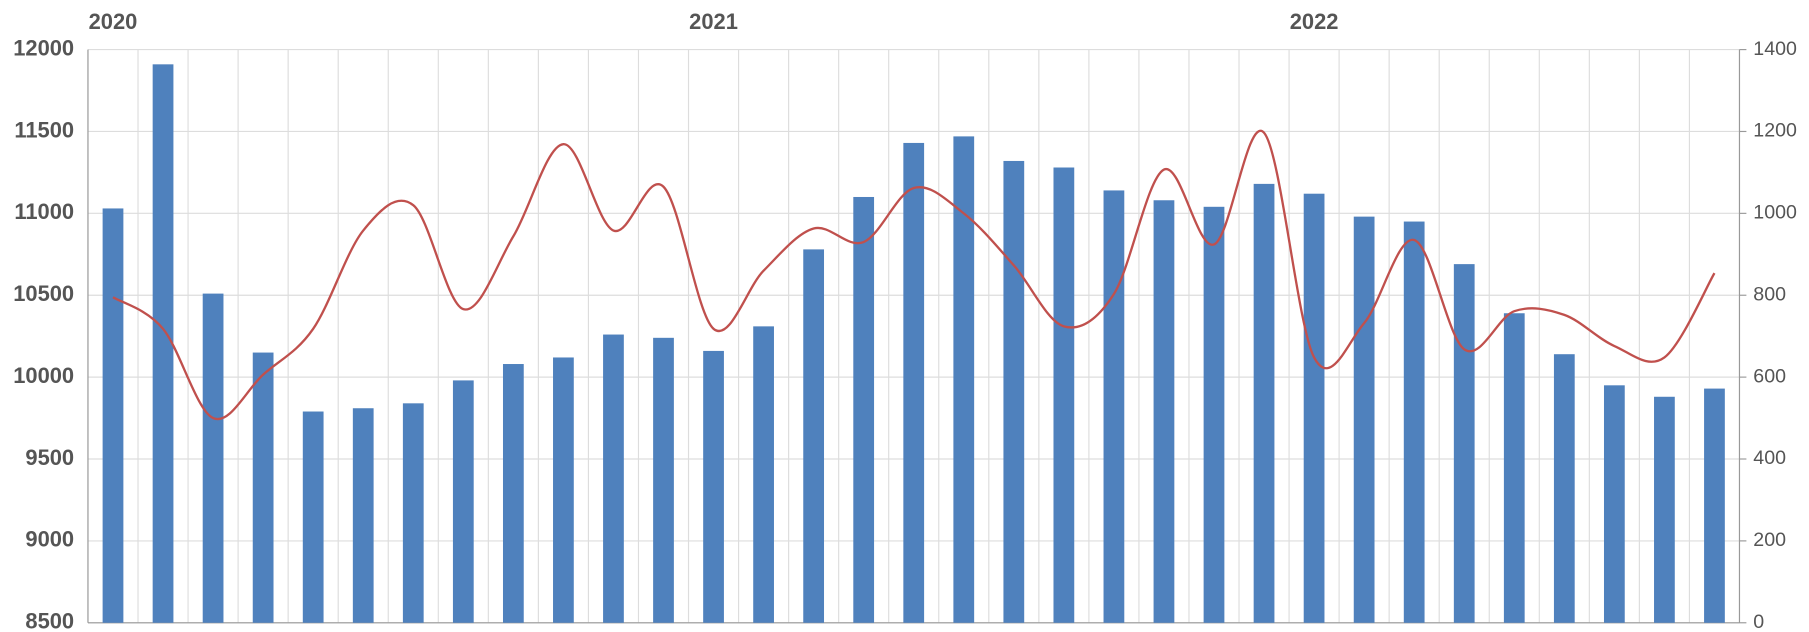 The image size is (1809, 632). I want to click on y-tick-label: 8500, so click(49, 620).